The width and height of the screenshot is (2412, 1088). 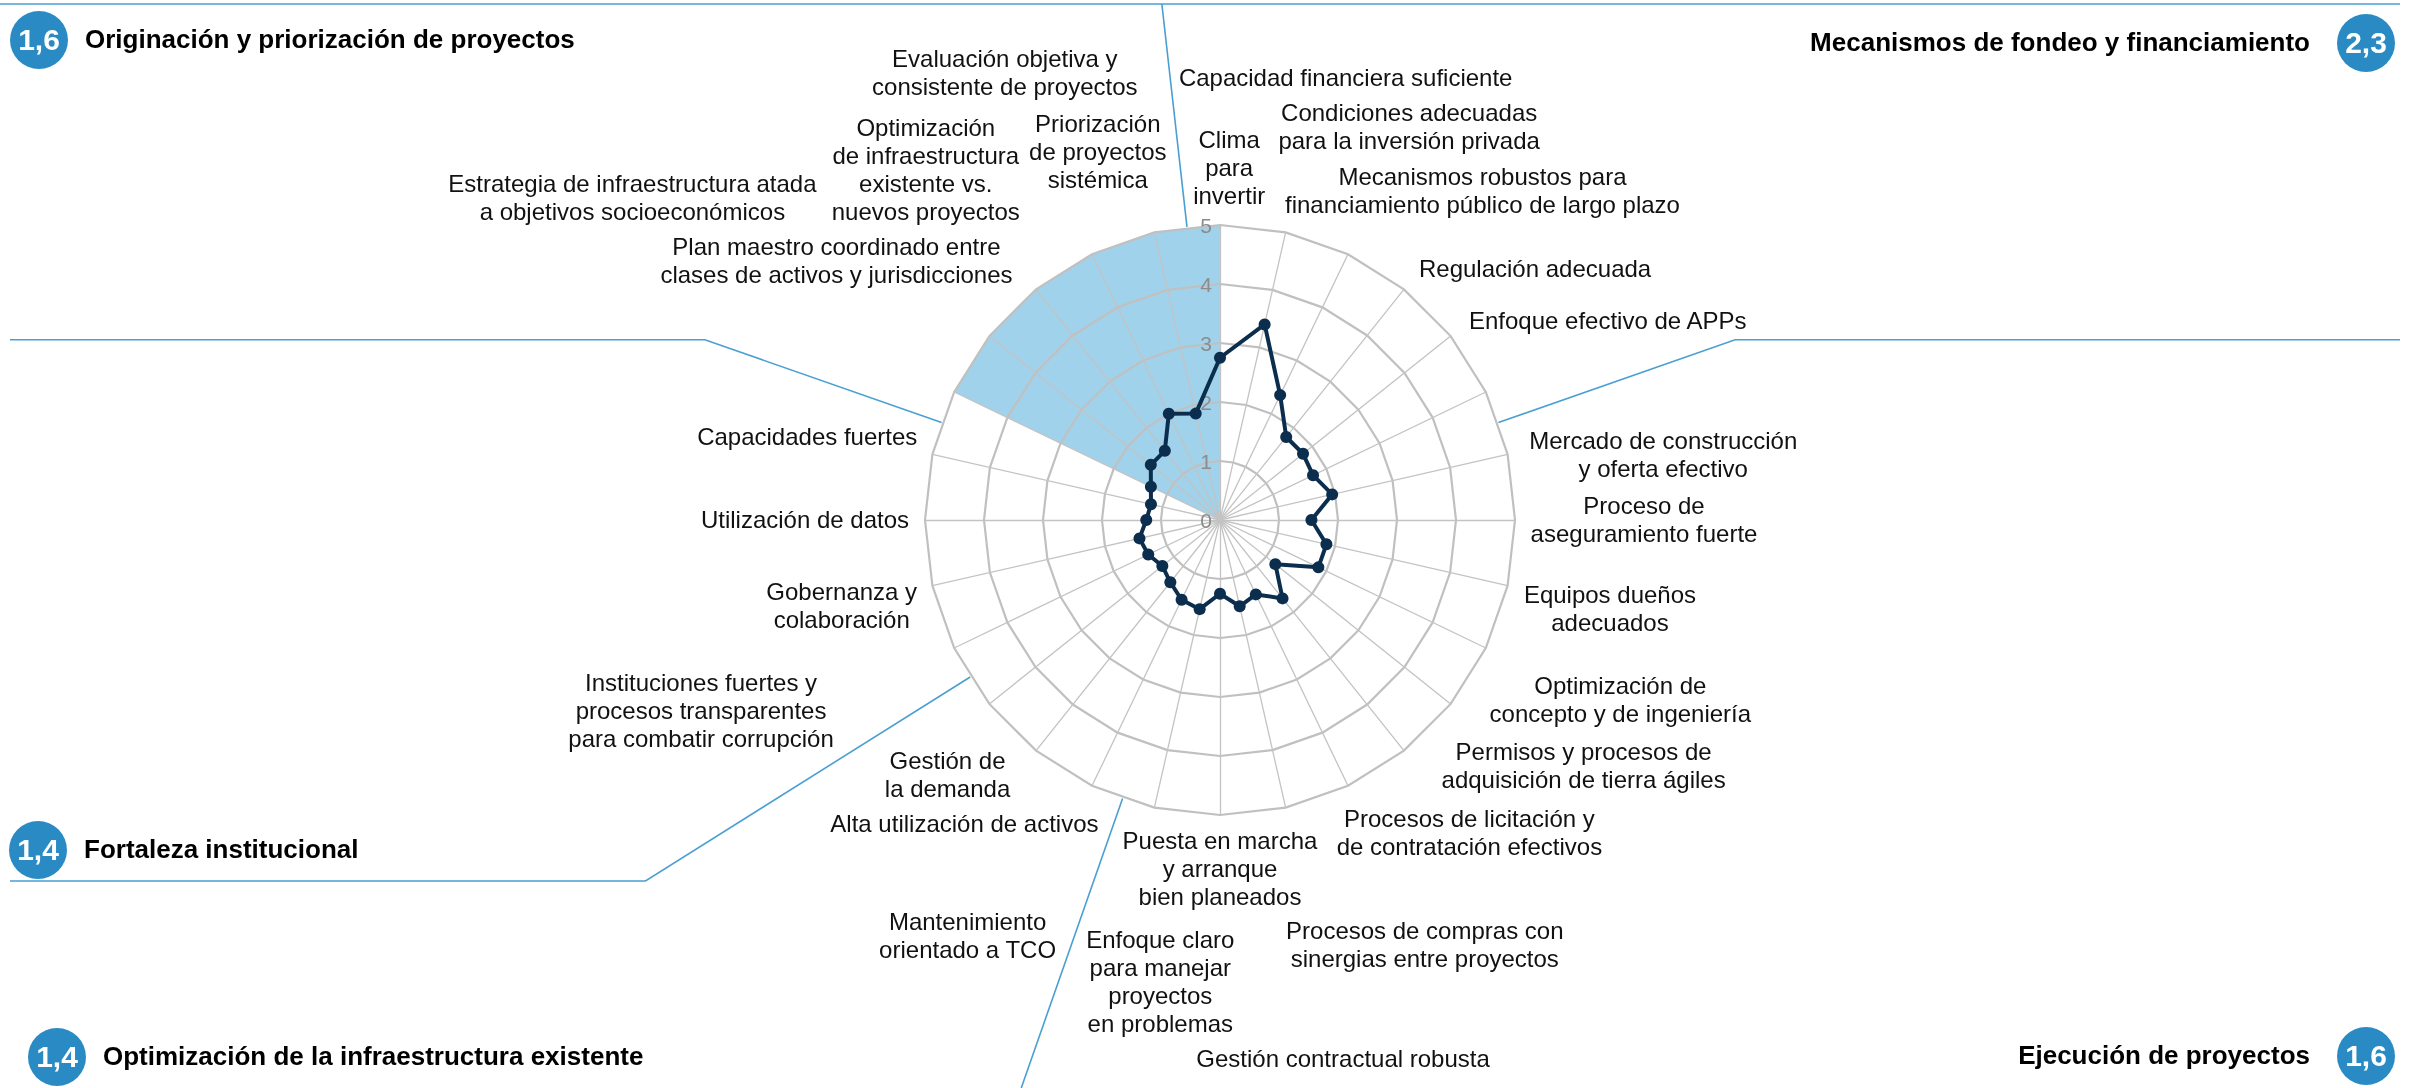 I want to click on y-tick-label: 0, so click(x=1206, y=520).